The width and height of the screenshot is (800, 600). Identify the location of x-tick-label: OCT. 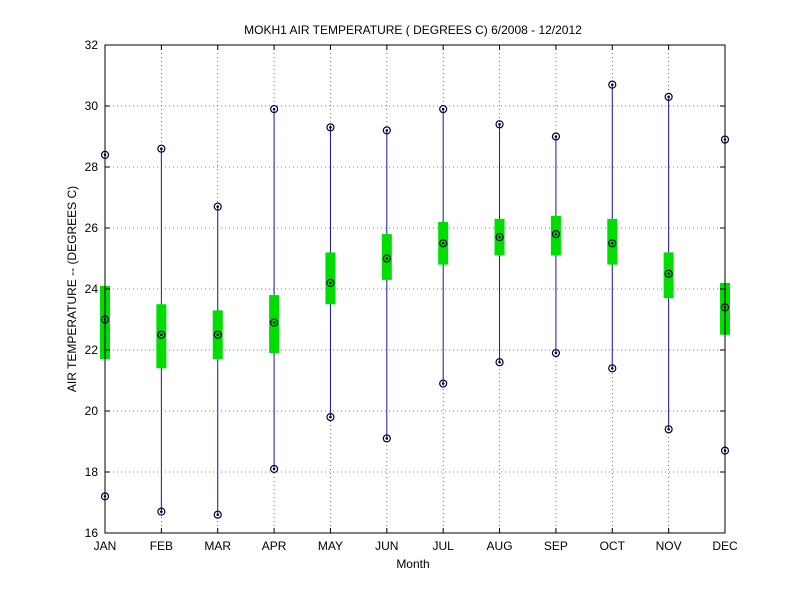
(613, 546).